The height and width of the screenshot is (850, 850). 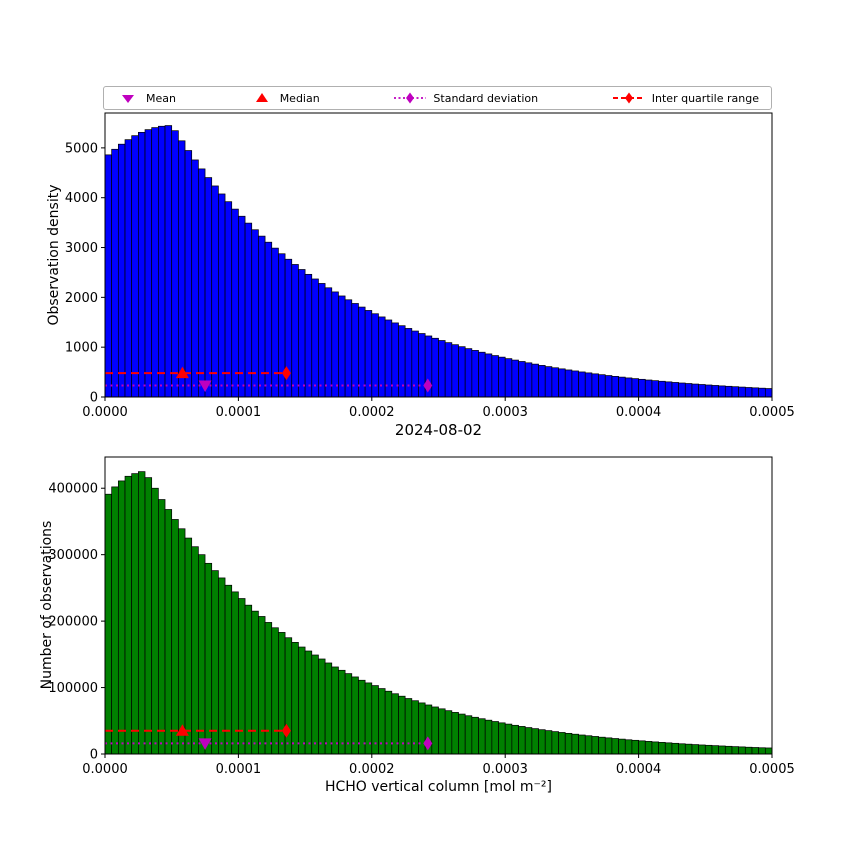 I want to click on x-tick-label: 0.0002, so click(x=372, y=412).